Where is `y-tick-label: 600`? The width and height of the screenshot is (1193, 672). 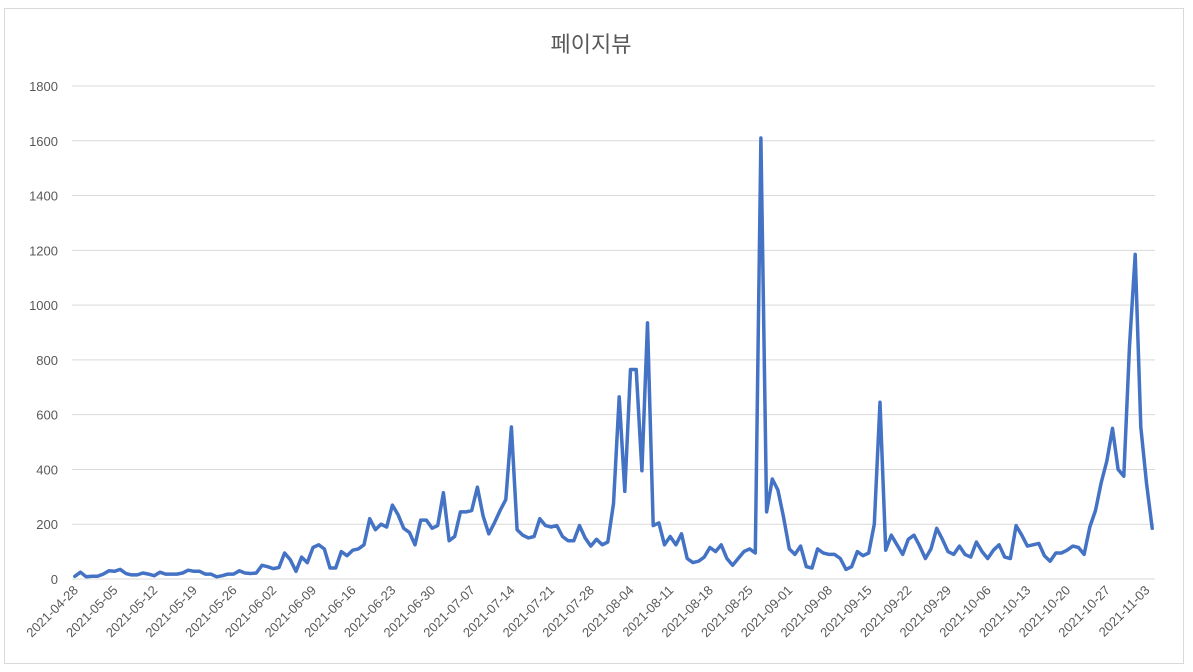 y-tick-label: 600 is located at coordinates (47, 415).